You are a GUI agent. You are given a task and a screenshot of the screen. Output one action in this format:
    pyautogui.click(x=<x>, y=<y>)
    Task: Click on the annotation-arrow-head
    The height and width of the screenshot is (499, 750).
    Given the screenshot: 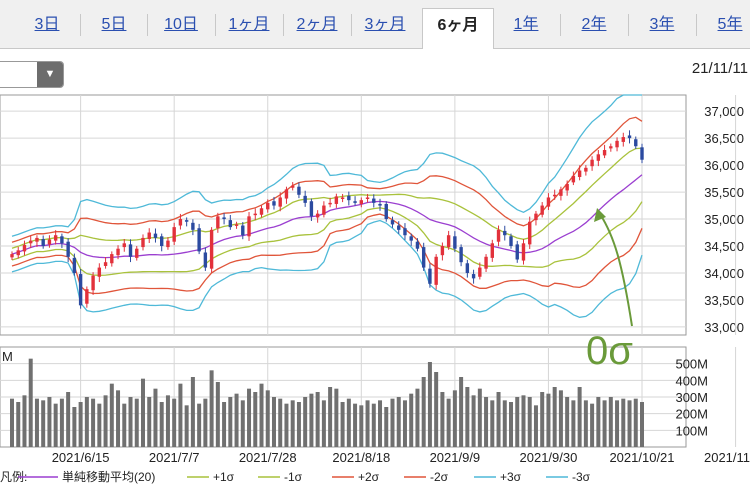 What is the action you would take?
    pyautogui.click(x=600, y=215)
    